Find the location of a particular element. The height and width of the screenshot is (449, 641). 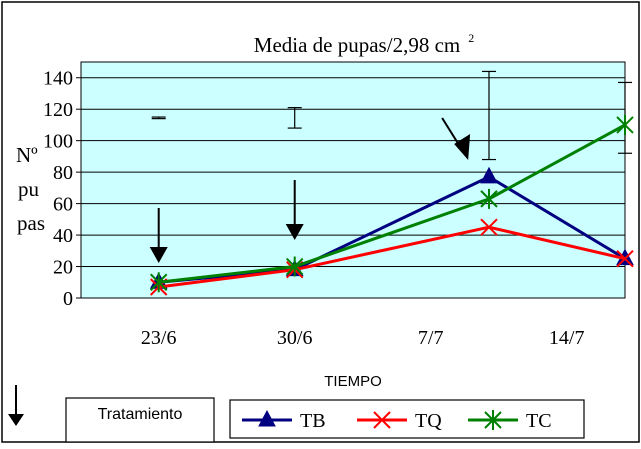

series-line-TQ is located at coordinates (392, 257).